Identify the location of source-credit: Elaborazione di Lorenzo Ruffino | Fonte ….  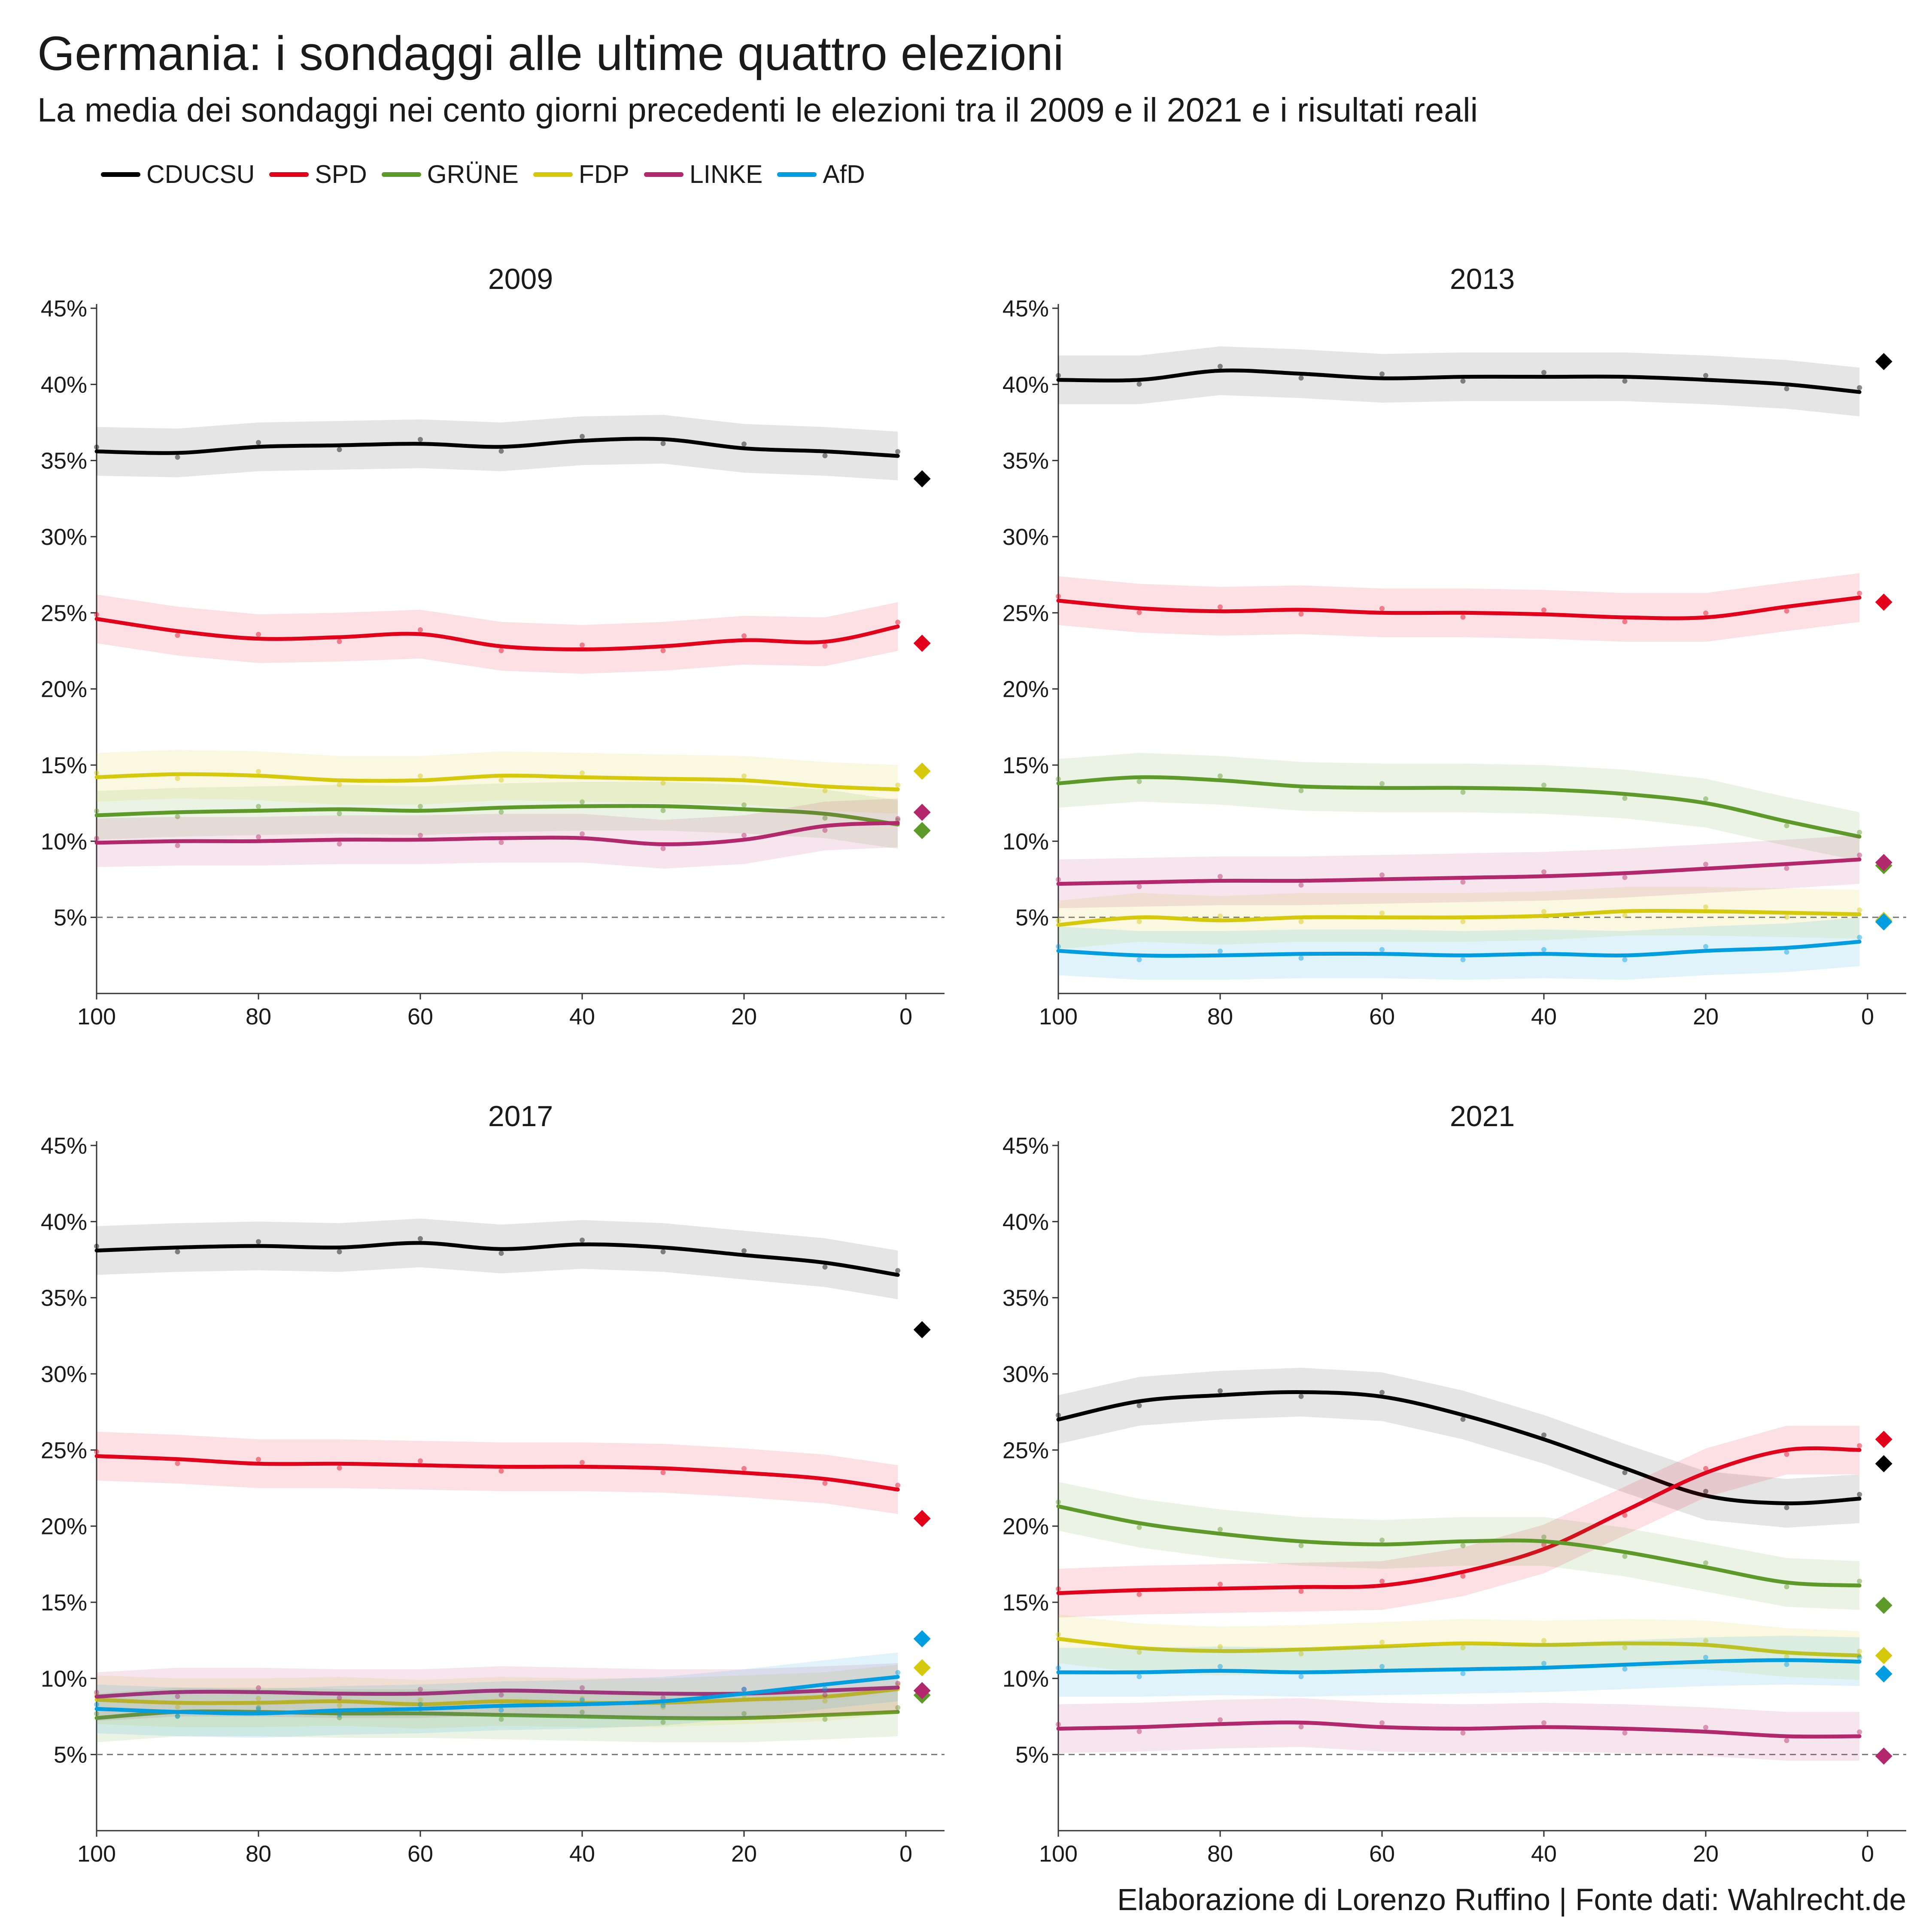
(1511, 1900).